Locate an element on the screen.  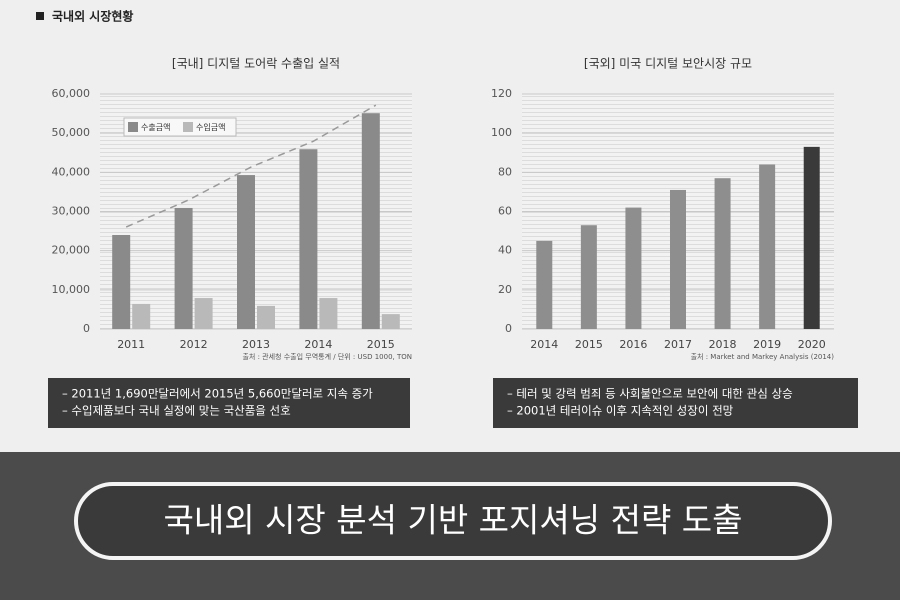
legend-label: 수출금액 is located at coordinates (155, 127).